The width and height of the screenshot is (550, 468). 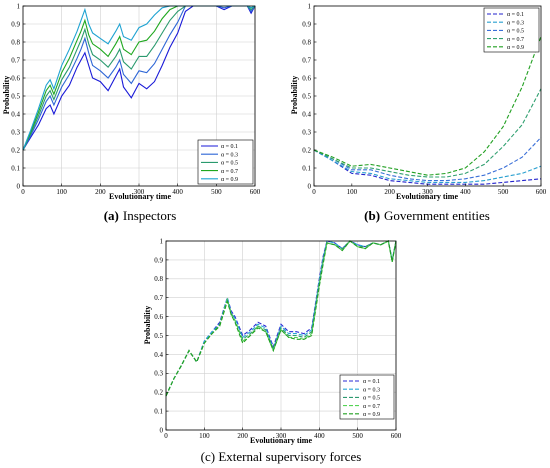 I want to click on chart-a-legend-label-1: α = 0.1, so click(x=229, y=147).